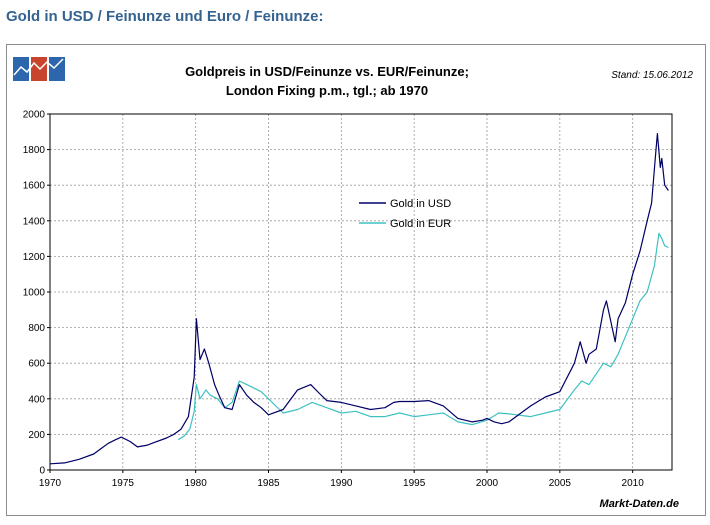 The width and height of the screenshot is (710, 525). I want to click on logo-trend-line, so click(38, 67).